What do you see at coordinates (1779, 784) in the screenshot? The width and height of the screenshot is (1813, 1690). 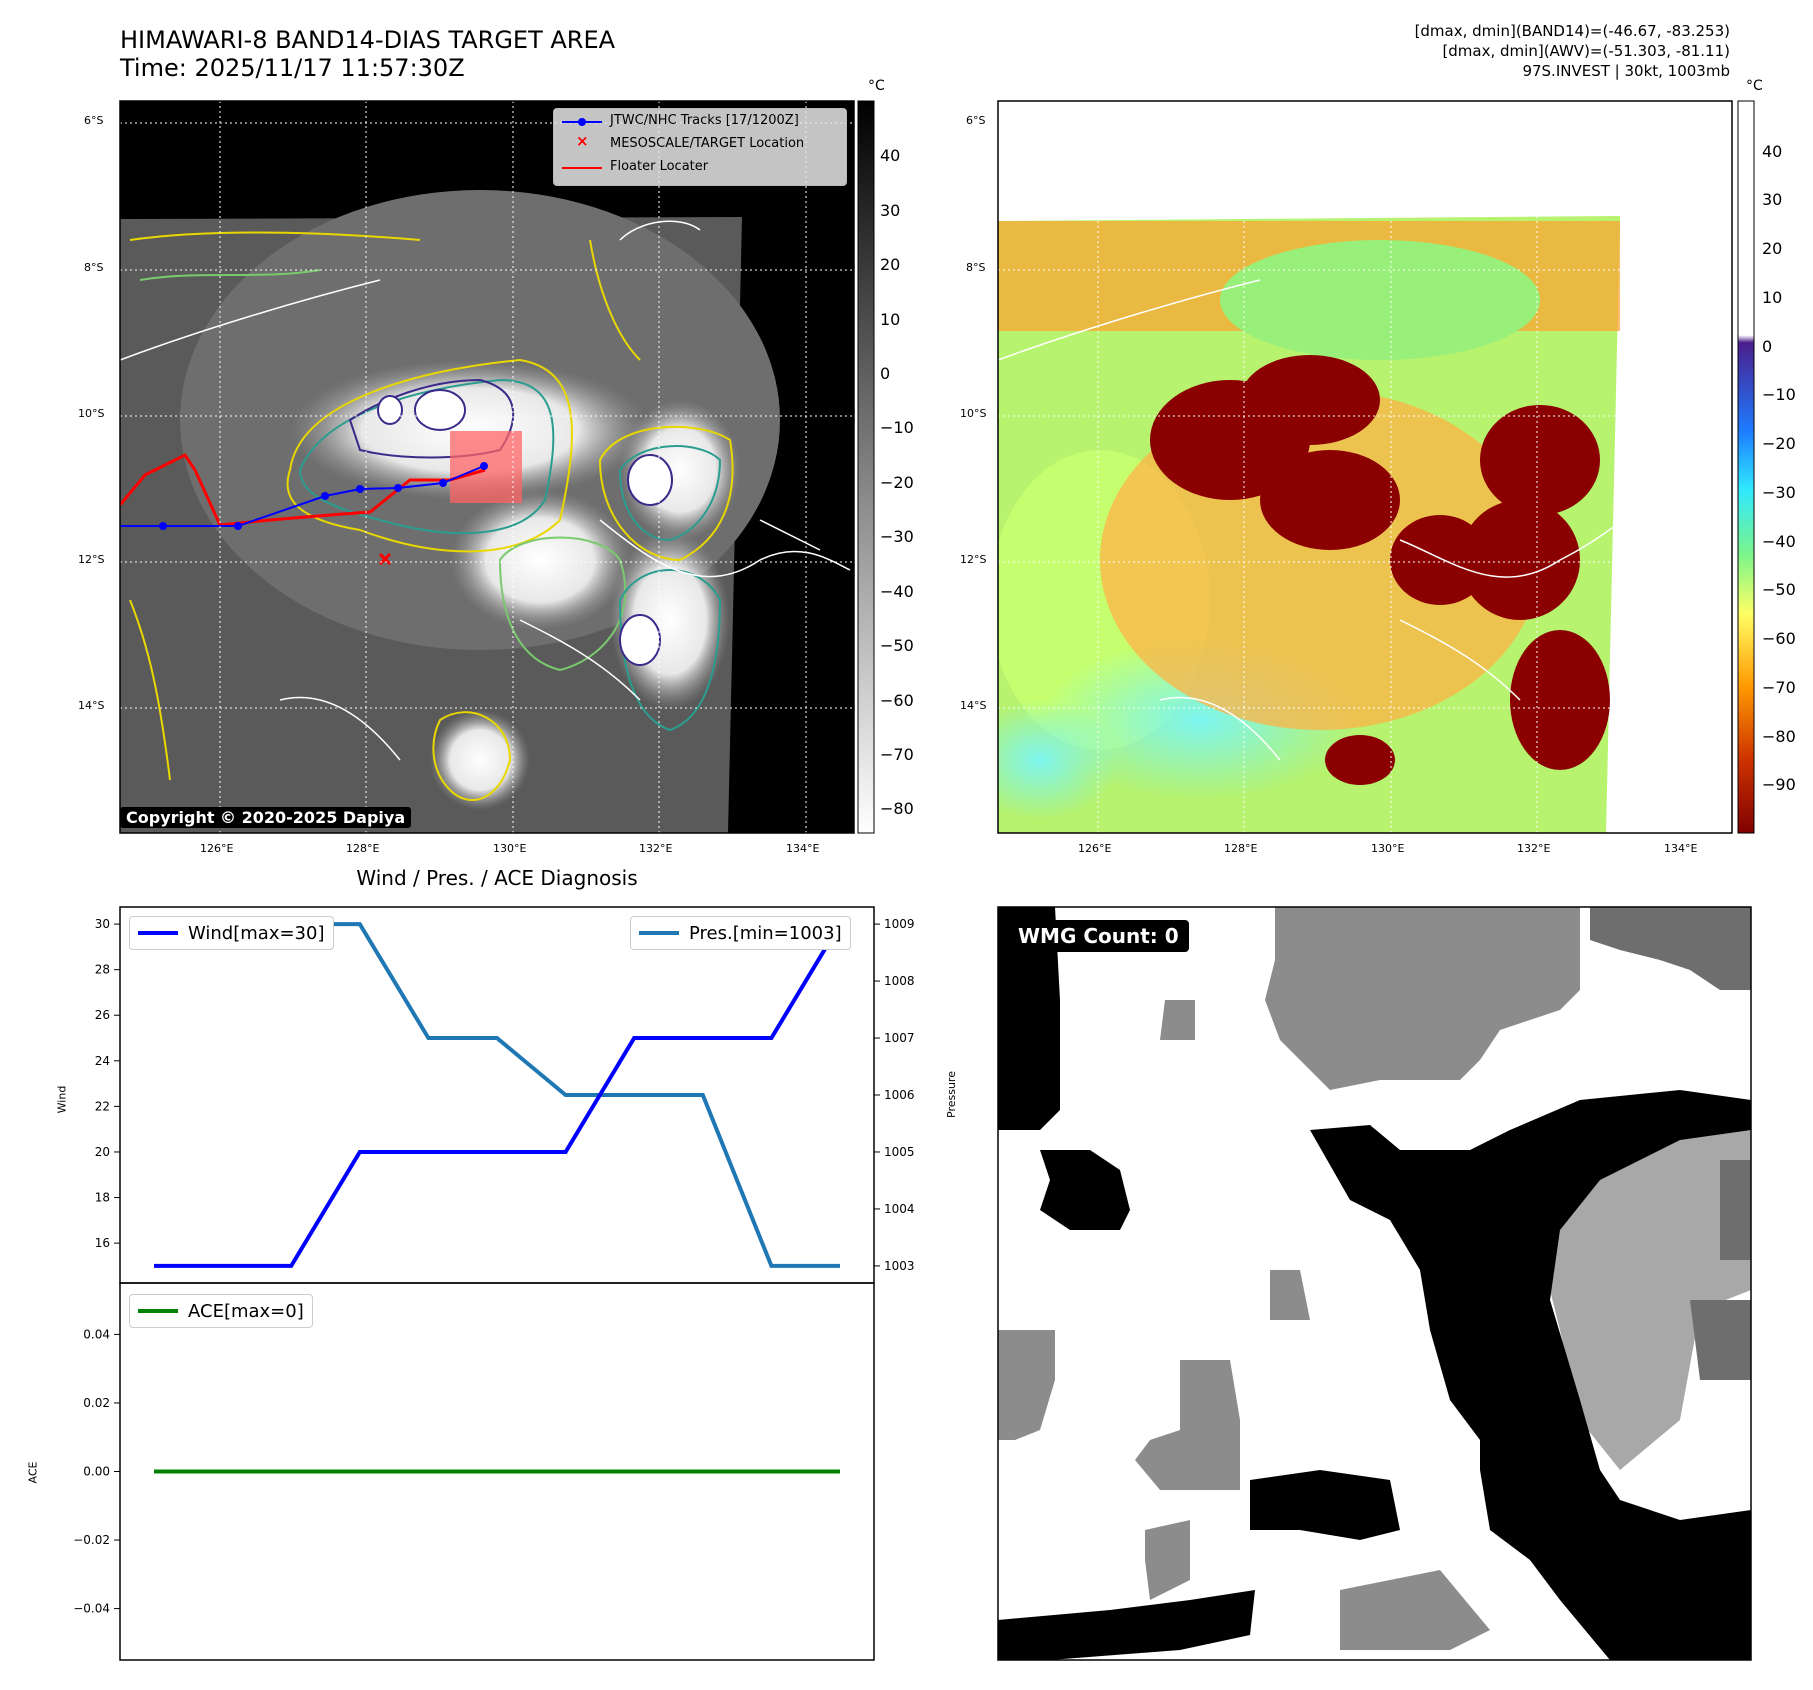 I see `colorbar-tick: −90` at bounding box center [1779, 784].